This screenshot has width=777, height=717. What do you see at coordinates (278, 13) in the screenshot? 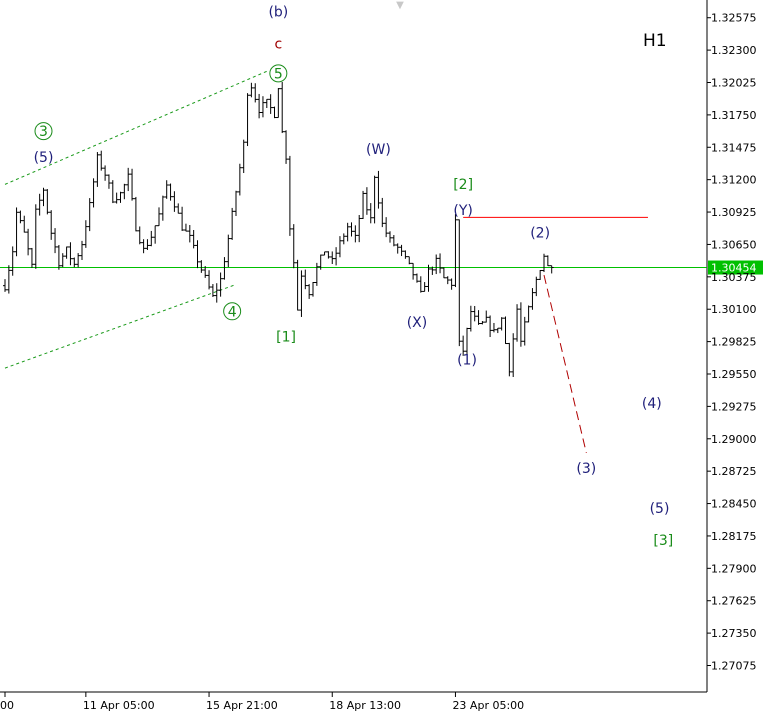
I see `wave-label: (b)` at bounding box center [278, 13].